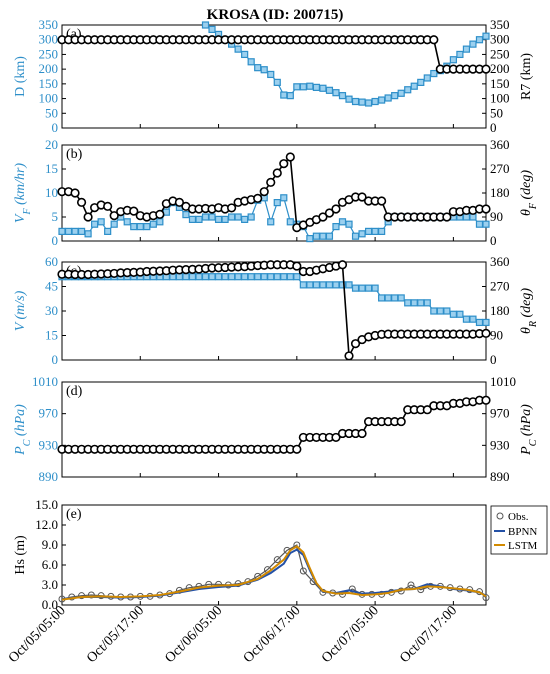 Image resolution: width=550 pixels, height=674 pixels. Describe the element at coordinates (500, 168) in the screenshot. I see `y-right-tick-label: 270` at that location.